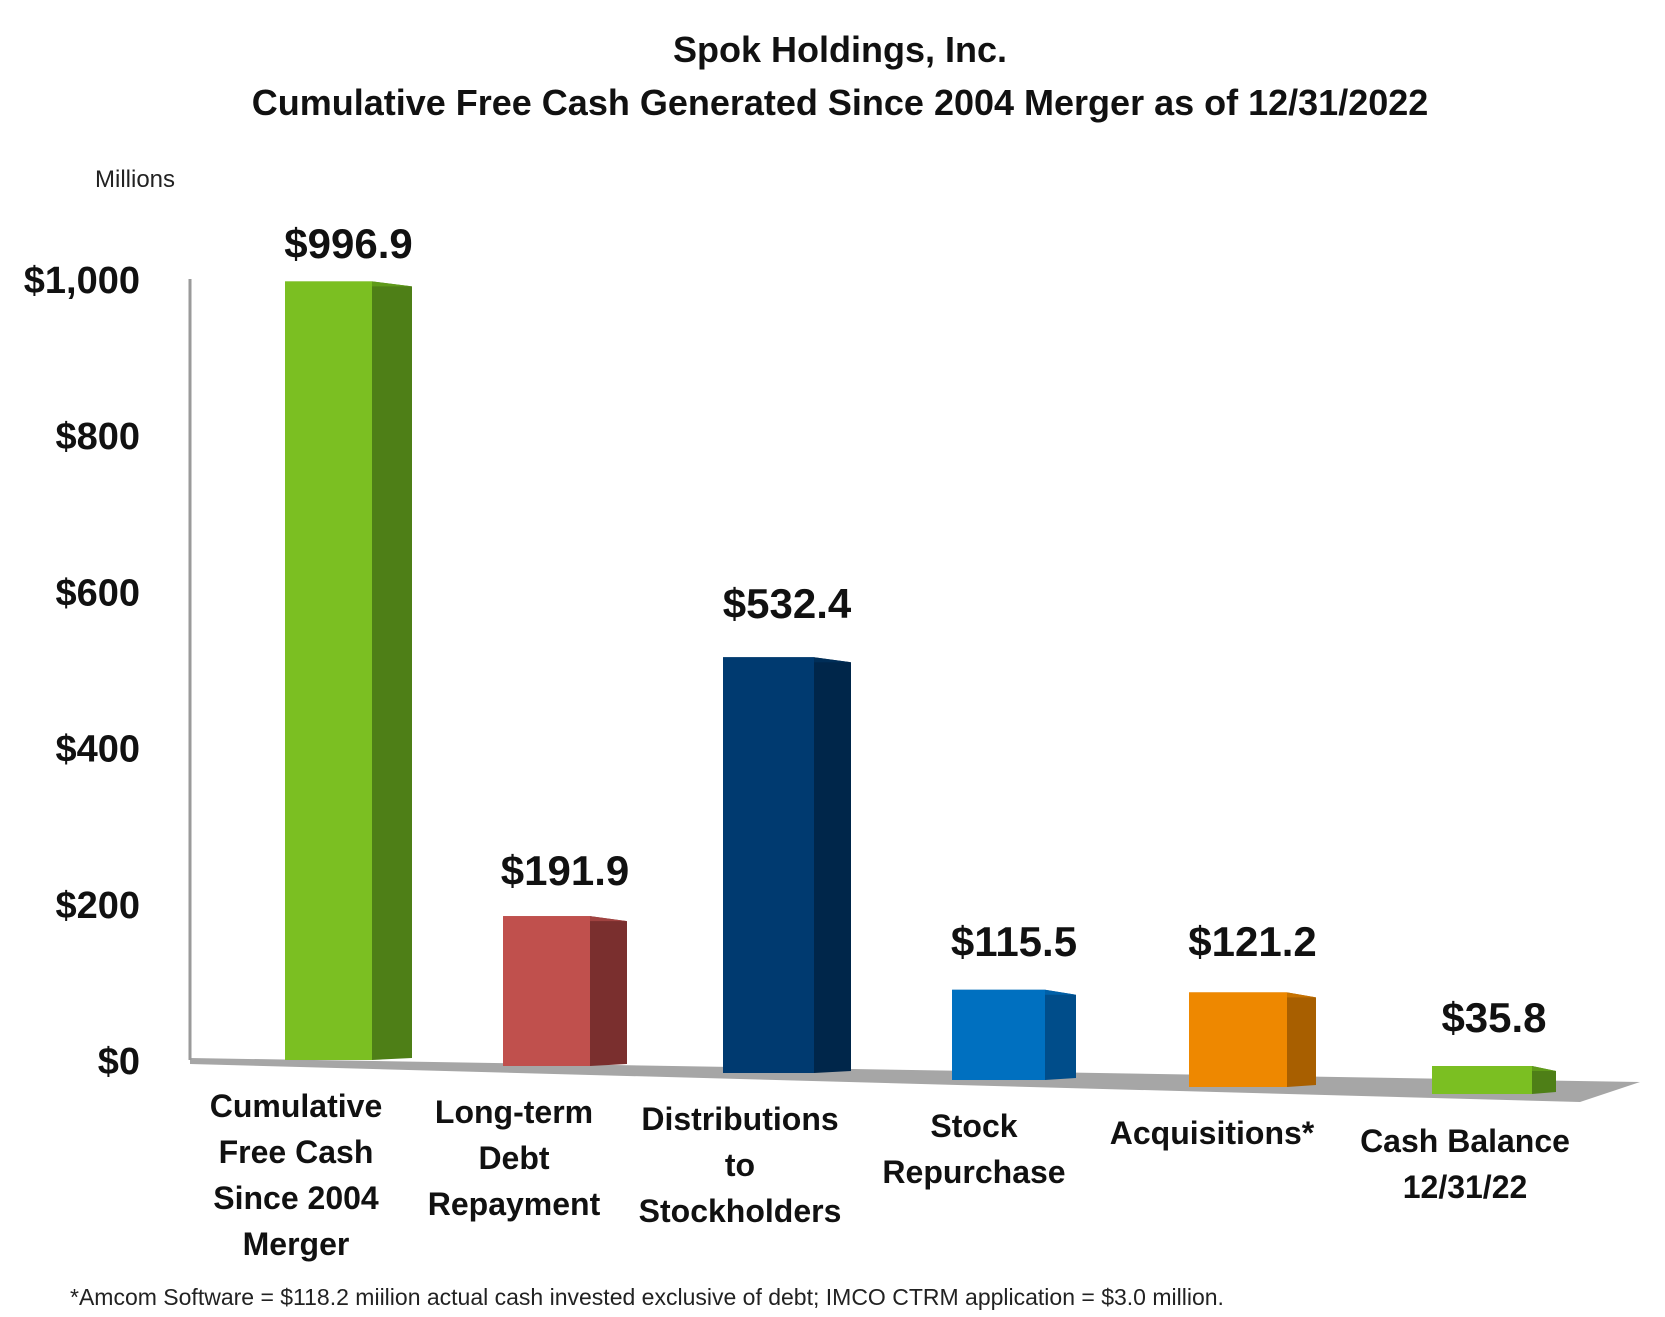  Describe the element at coordinates (135, 179) in the screenshot. I see `unit-label: Millions` at that location.